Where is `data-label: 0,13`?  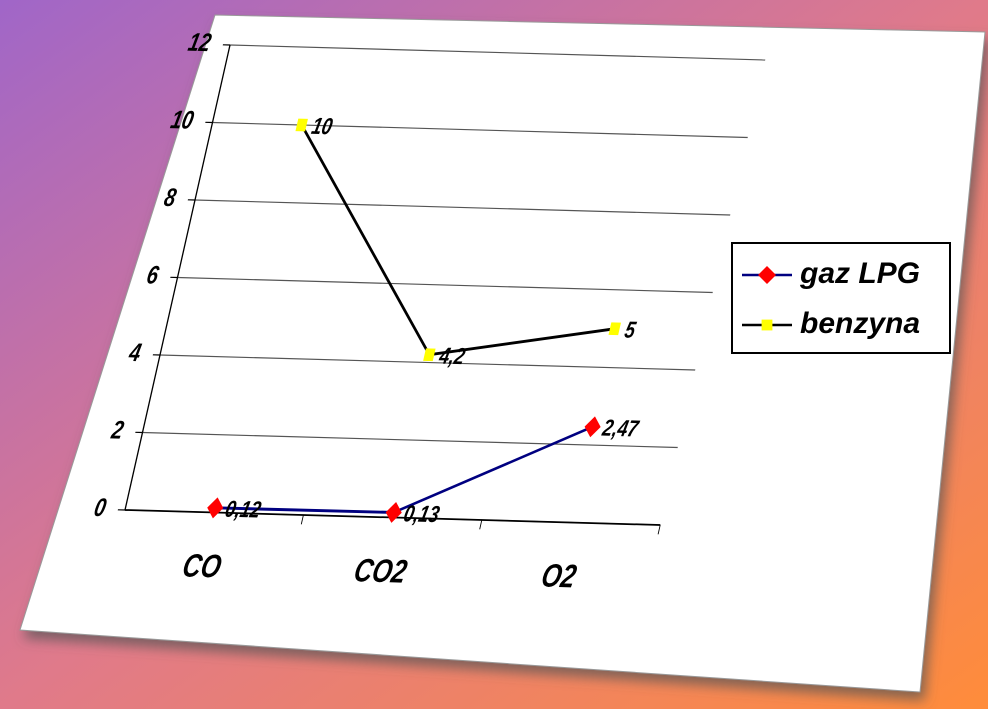 data-label: 0,13 is located at coordinates (421, 514).